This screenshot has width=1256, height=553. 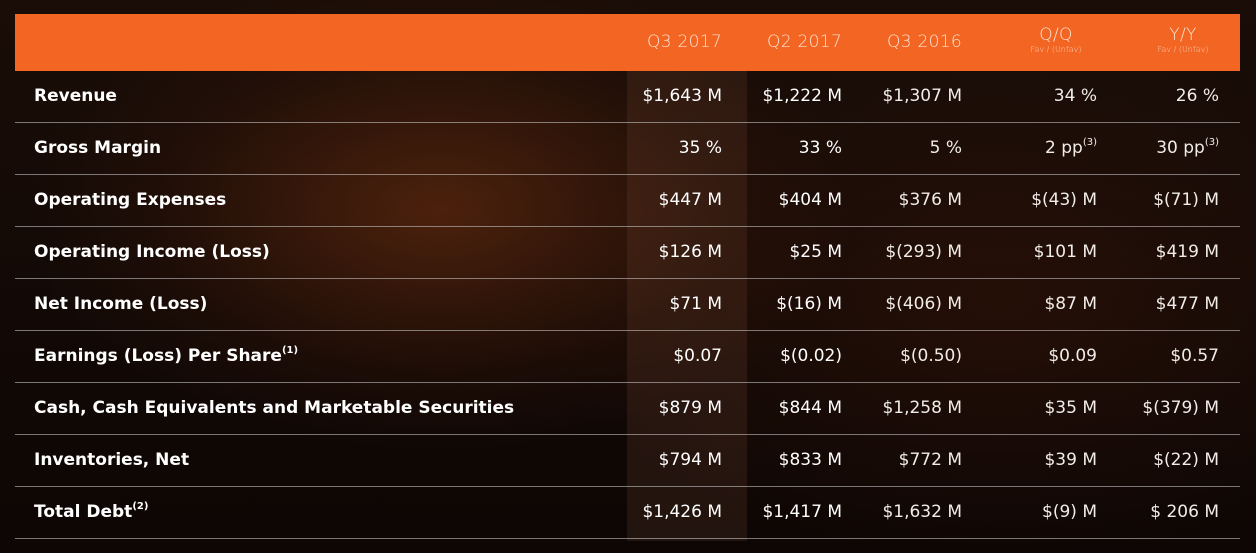 I want to click on row-label-text: Total Debt, so click(x=83, y=512).